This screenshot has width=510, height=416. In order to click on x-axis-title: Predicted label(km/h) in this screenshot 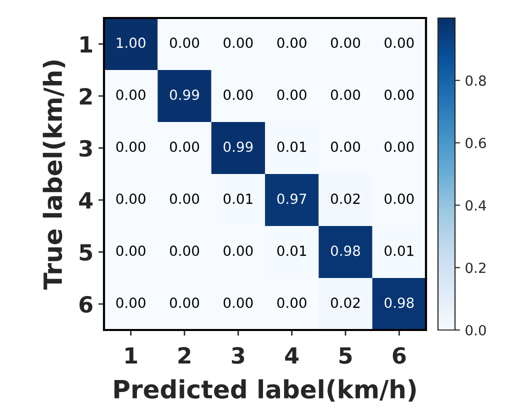, I will do `click(265, 390)`.